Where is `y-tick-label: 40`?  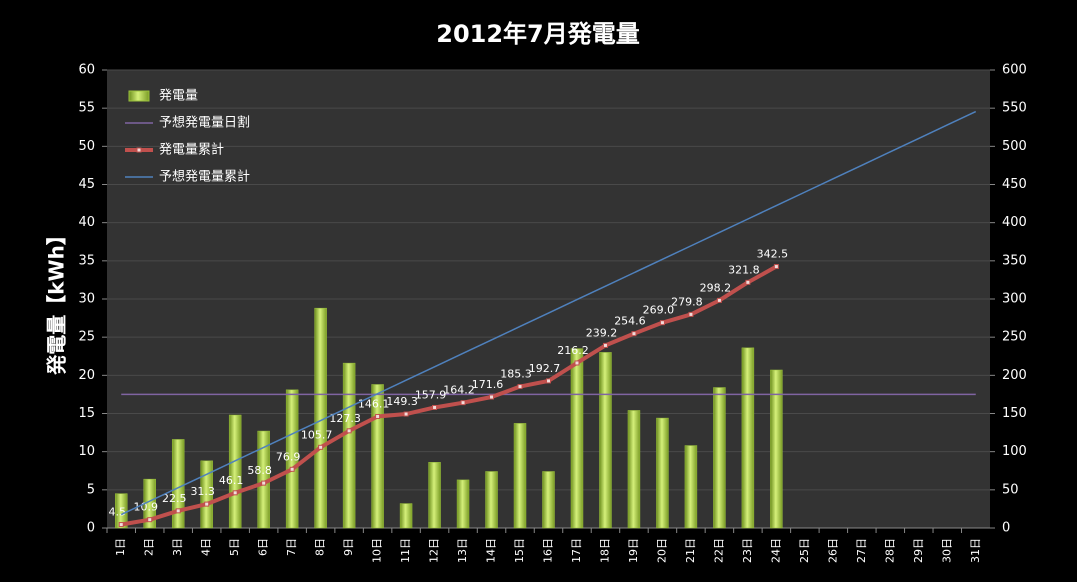 y-tick-label: 40 is located at coordinates (86, 222).